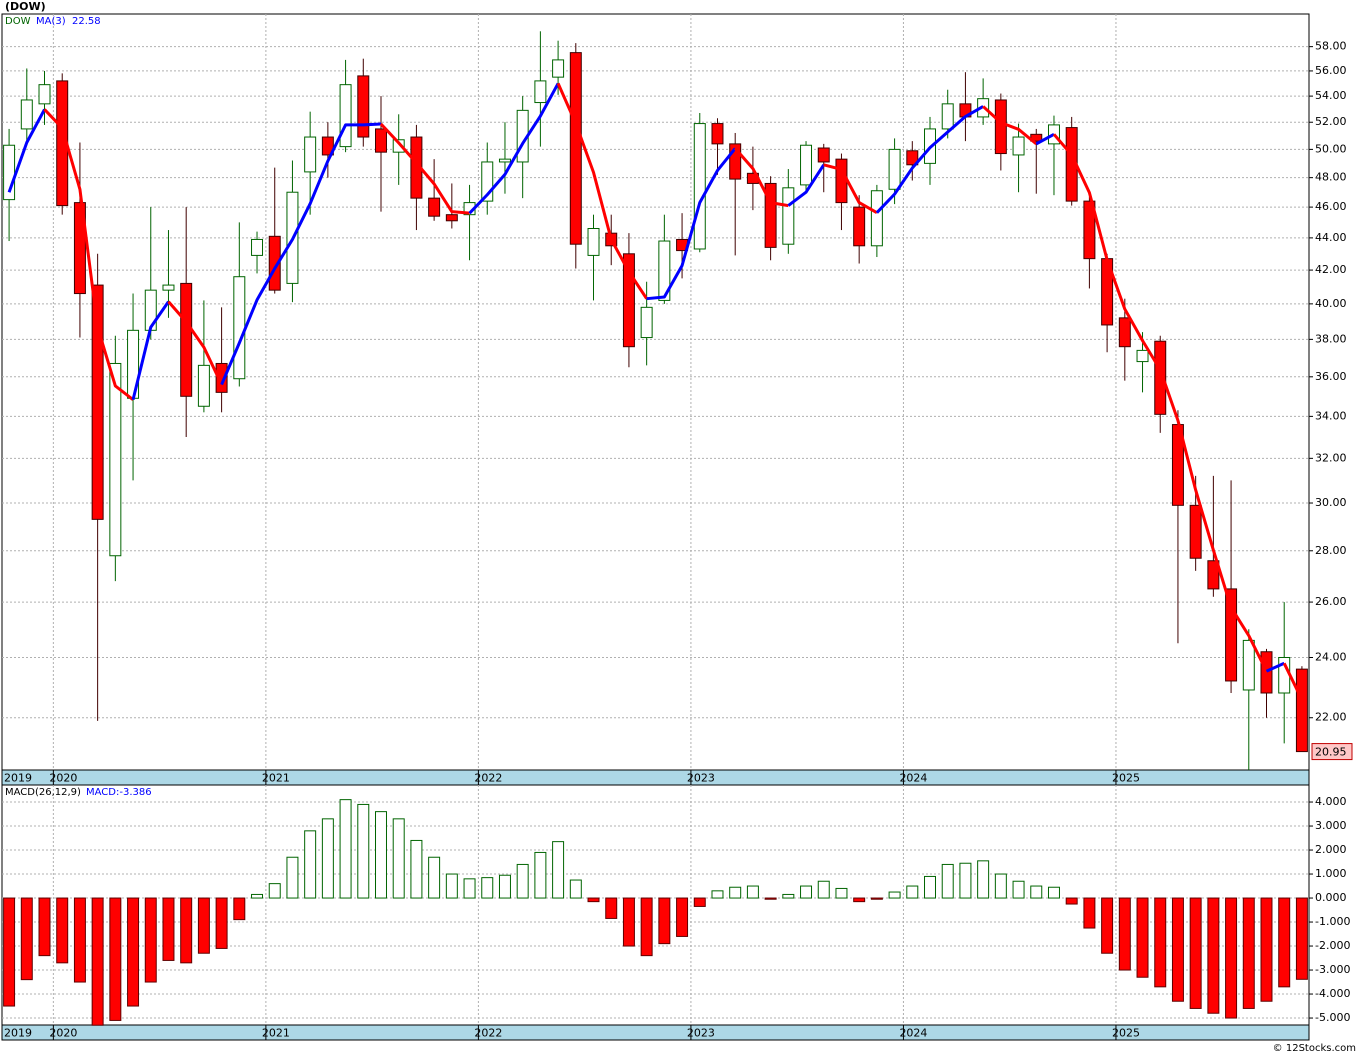 The image size is (1360, 1056). What do you see at coordinates (1331, 121) in the screenshot?
I see `y-tick-label: 52.00` at bounding box center [1331, 121].